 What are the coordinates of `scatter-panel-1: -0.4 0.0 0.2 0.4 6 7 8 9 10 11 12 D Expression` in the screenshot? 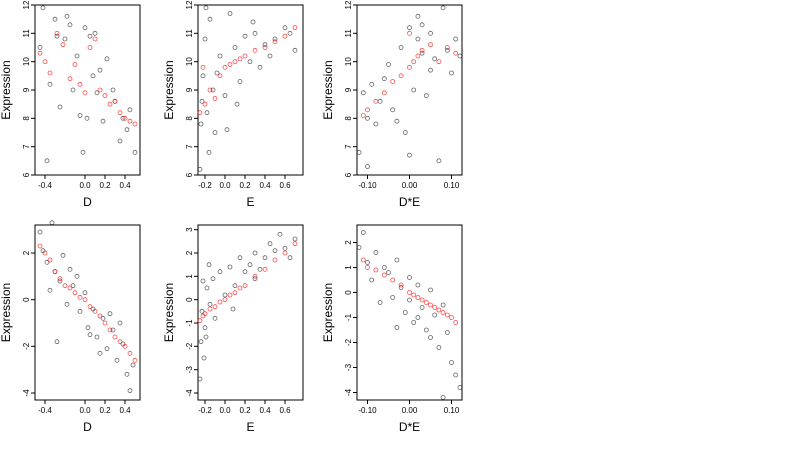 It's located at (70, 104).